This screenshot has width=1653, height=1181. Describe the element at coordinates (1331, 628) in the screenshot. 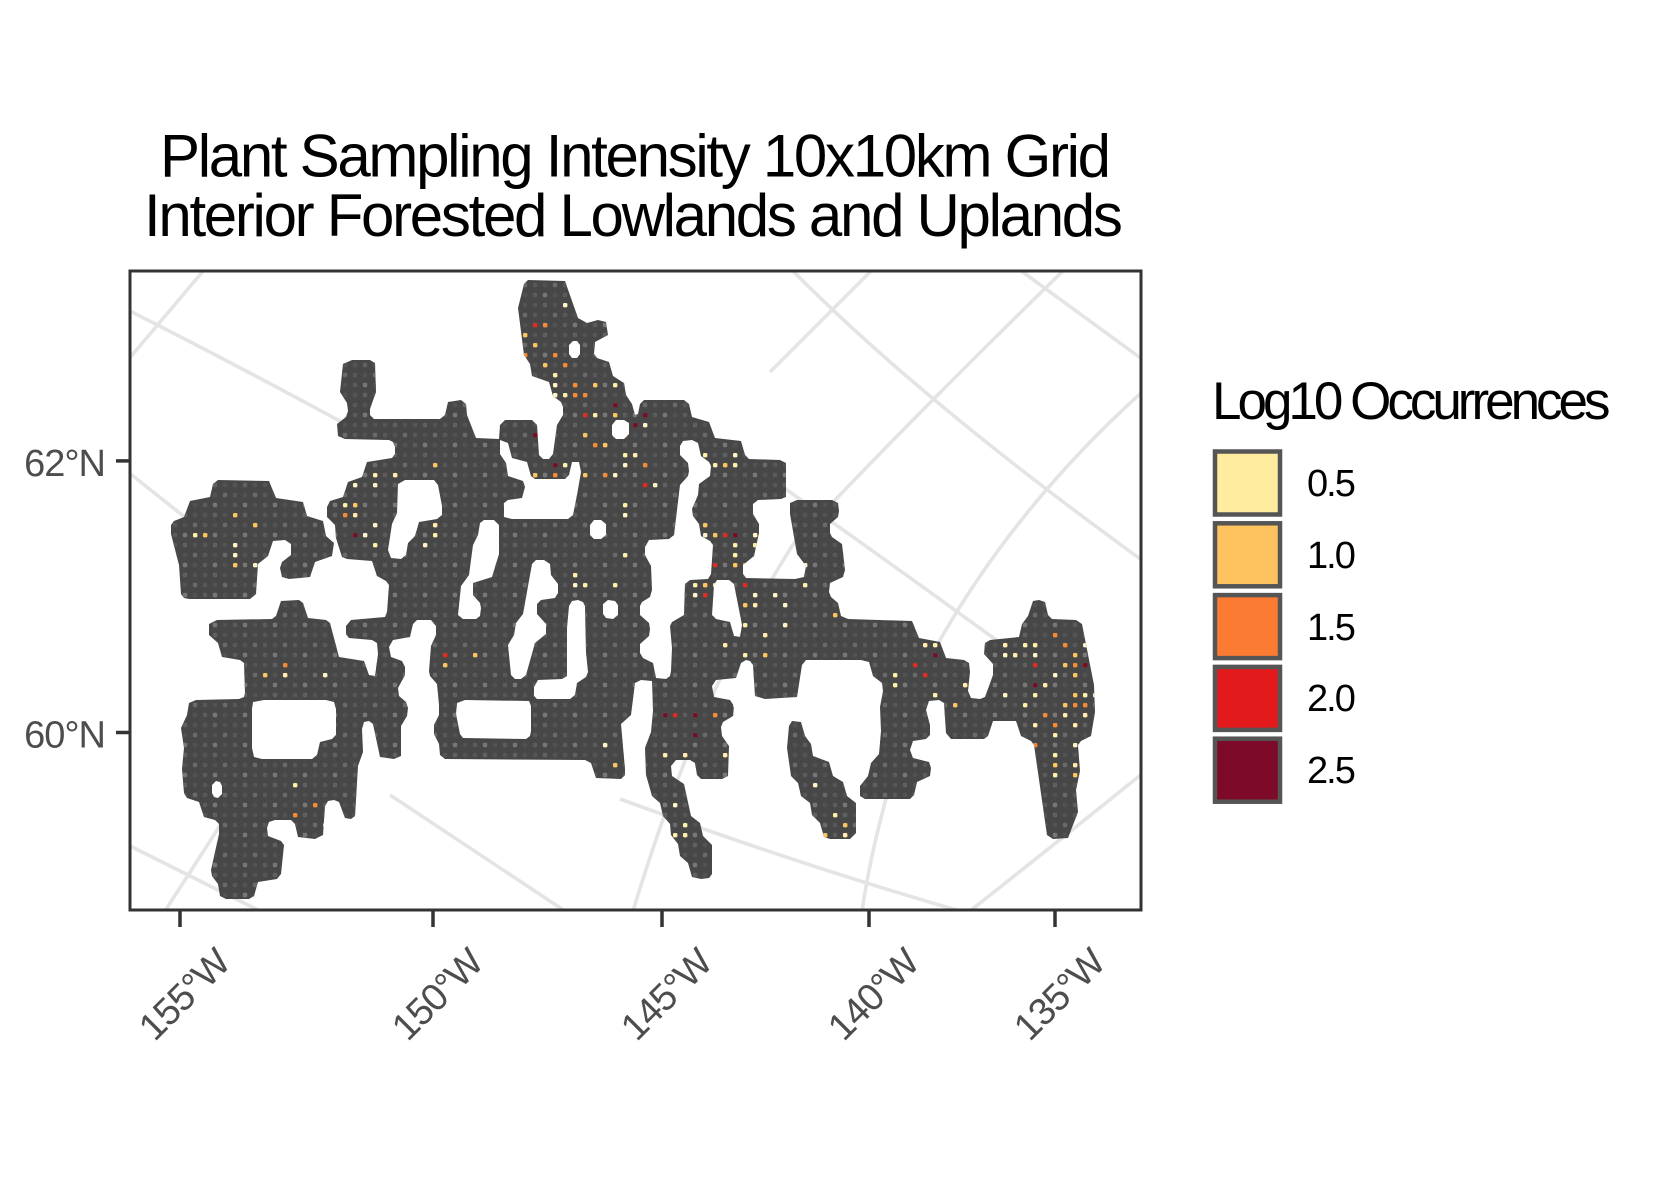

I see `svg-text: 1.5` at that location.